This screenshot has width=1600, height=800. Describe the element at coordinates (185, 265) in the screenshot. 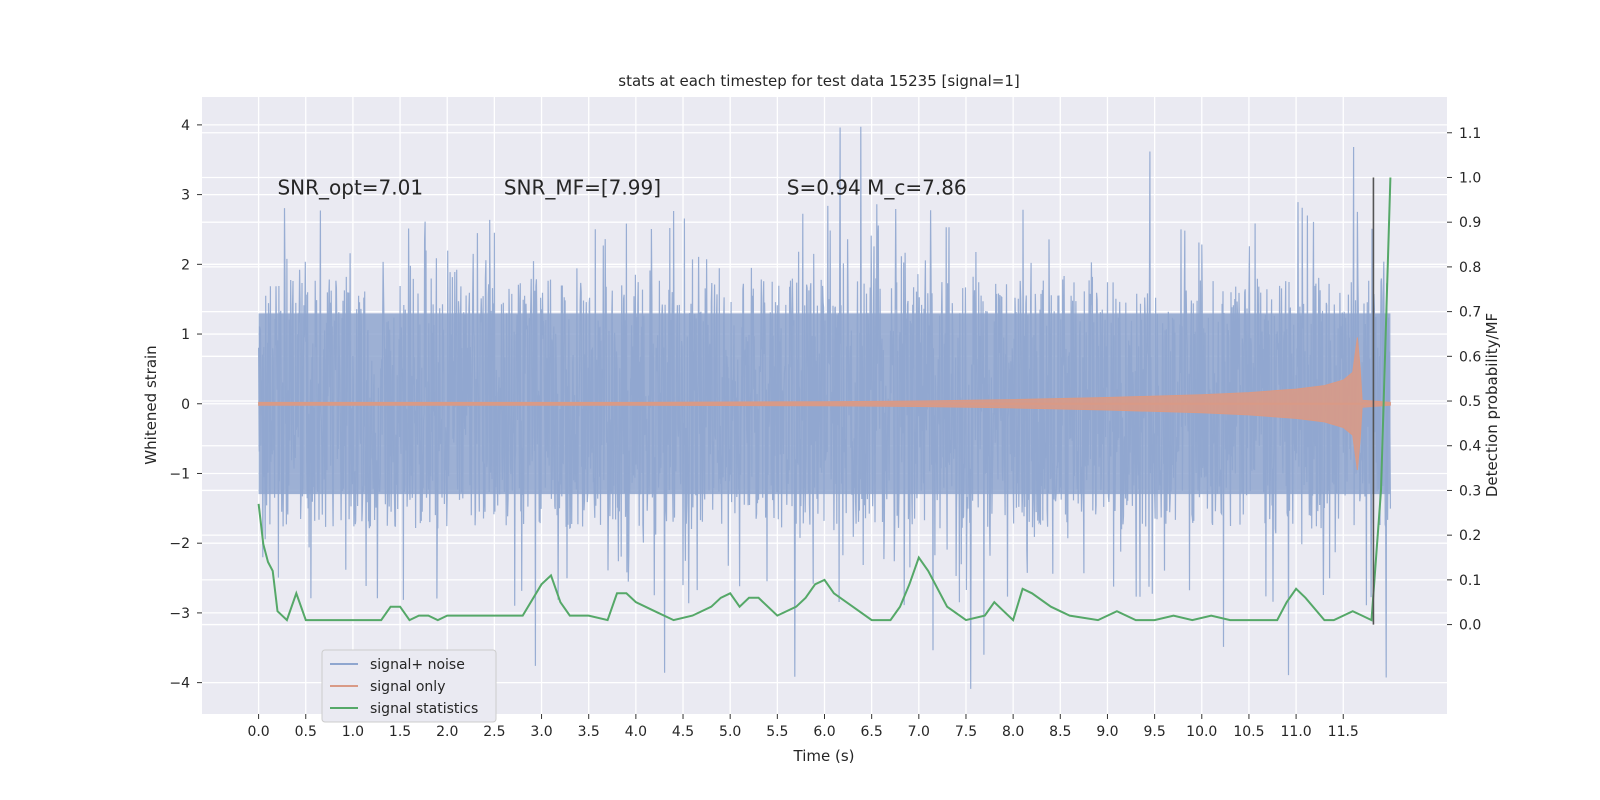

I see `y-tick-label: 2` at that location.